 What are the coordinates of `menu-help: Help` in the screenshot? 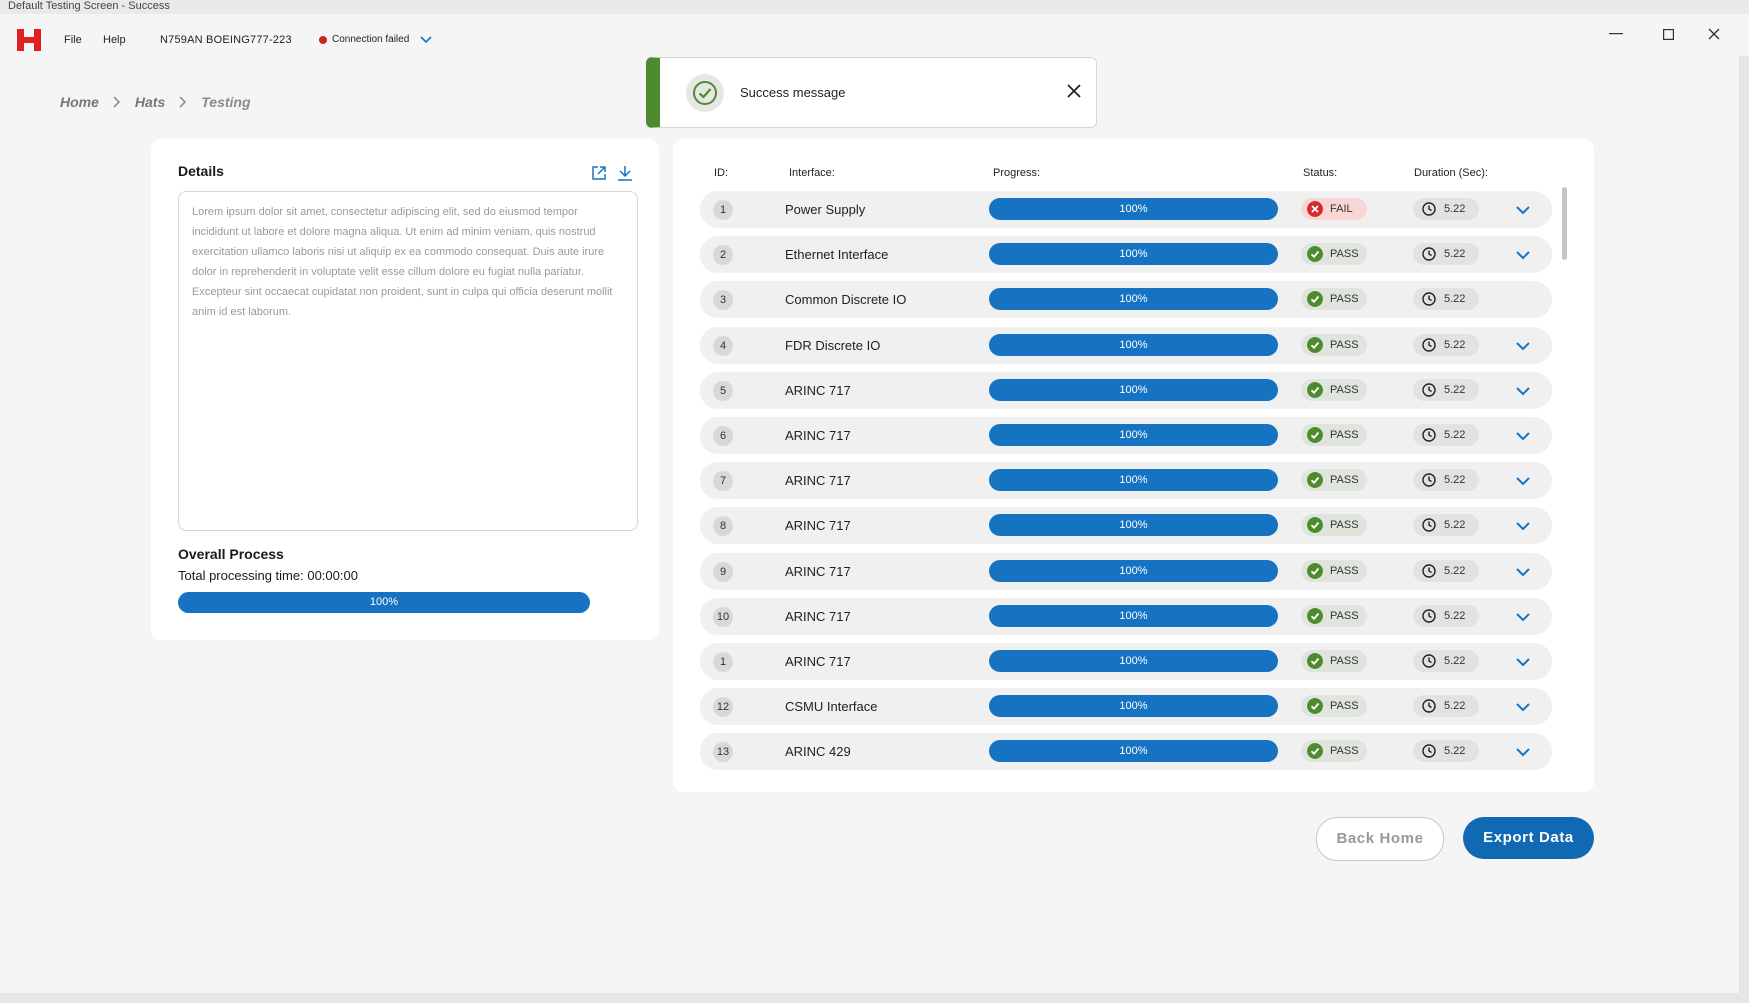 It's located at (114, 40).